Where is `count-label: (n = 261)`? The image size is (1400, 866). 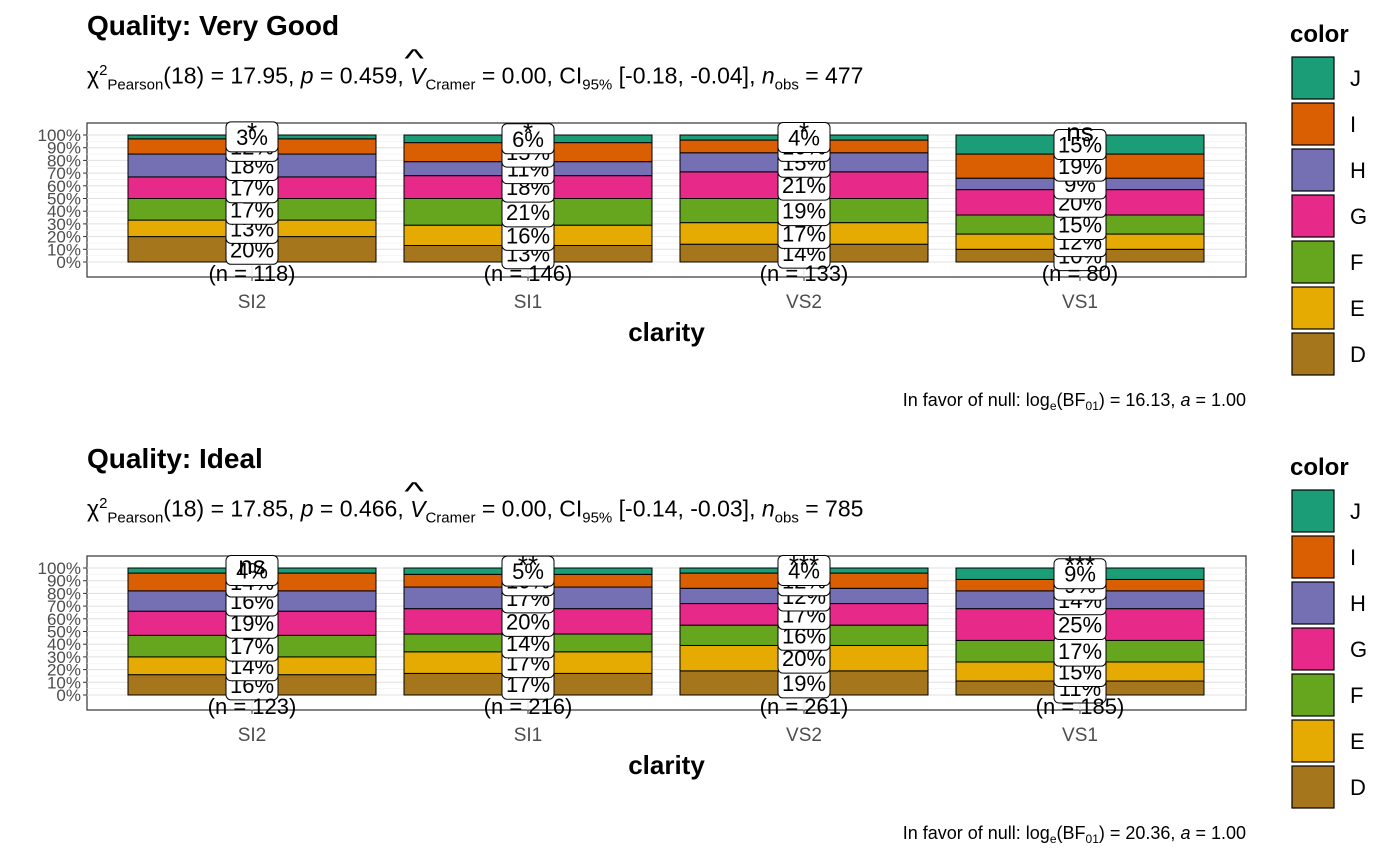 count-label: (n = 261) is located at coordinates (804, 706).